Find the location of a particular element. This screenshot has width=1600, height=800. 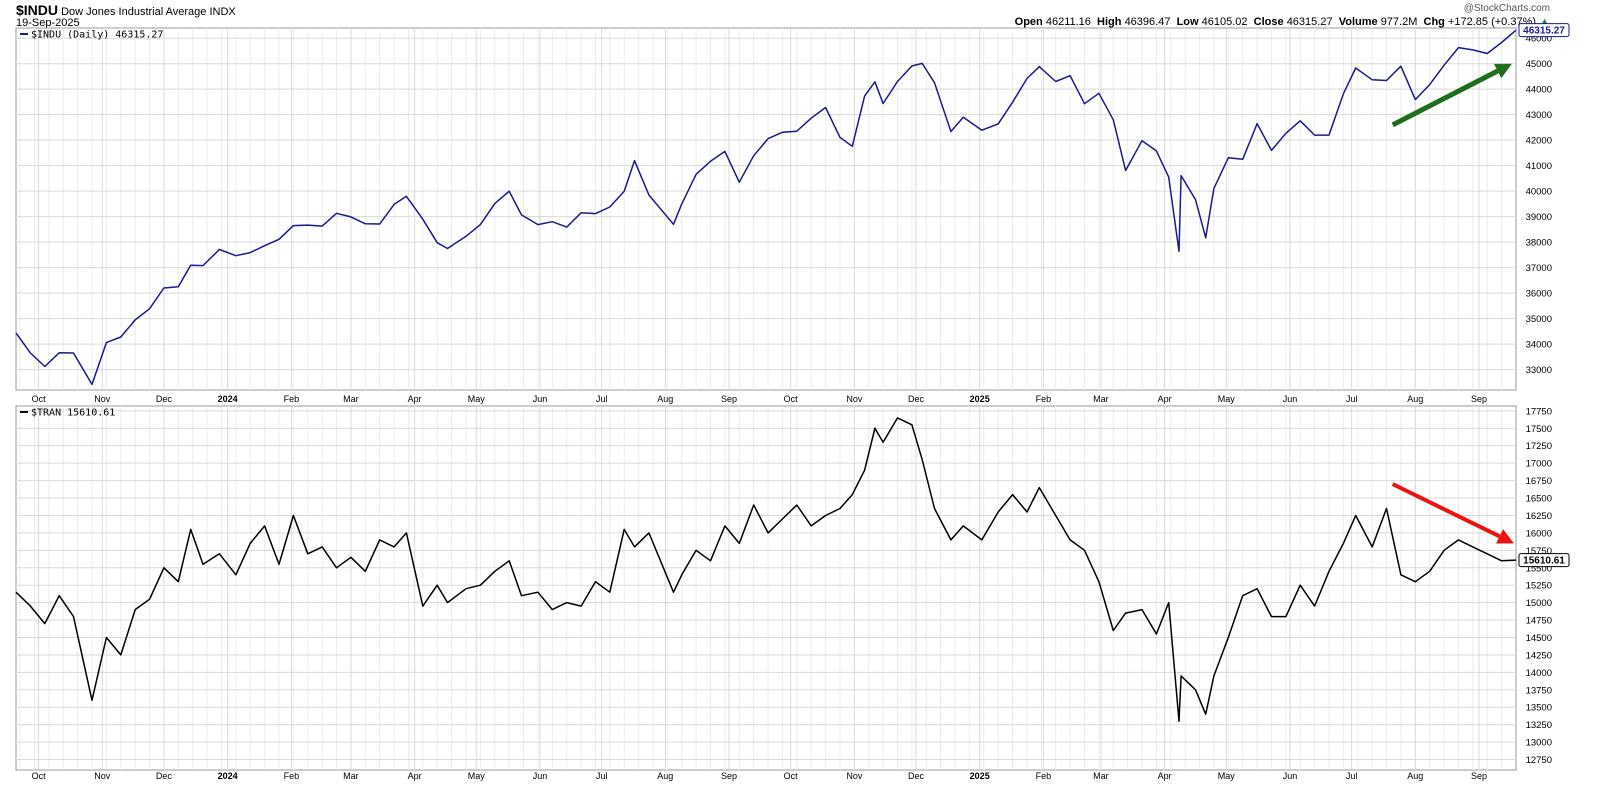

chg-value: +172.85 (+0.37%) is located at coordinates (1492, 22).